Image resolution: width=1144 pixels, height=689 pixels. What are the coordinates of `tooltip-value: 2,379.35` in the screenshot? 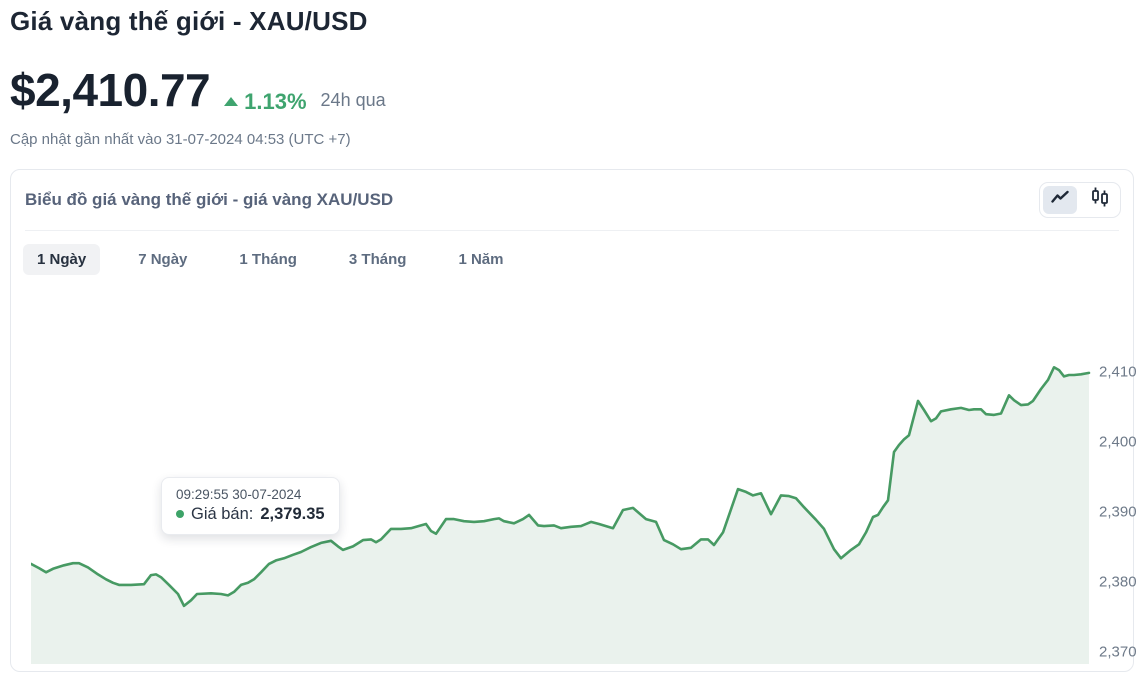 It's located at (292, 513).